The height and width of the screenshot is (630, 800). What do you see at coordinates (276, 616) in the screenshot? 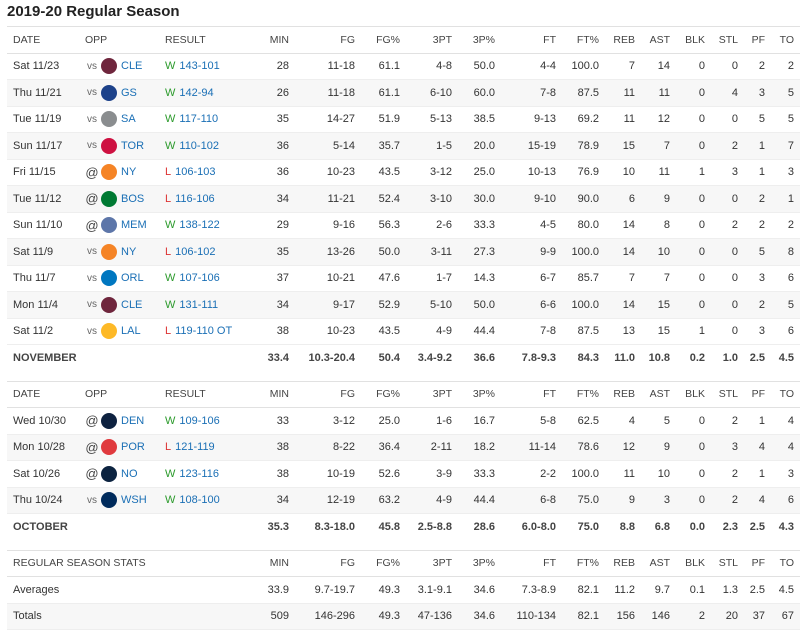
I see `season-min: 509` at bounding box center [276, 616].